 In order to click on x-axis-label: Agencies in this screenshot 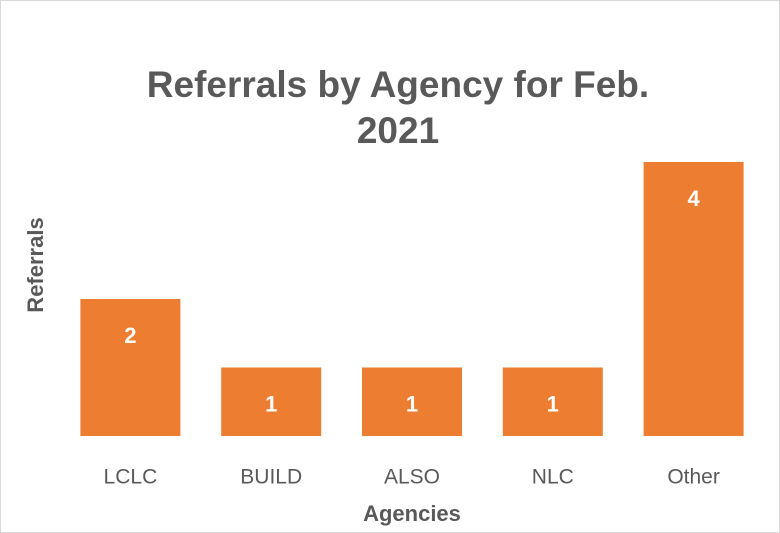, I will do `click(412, 513)`.